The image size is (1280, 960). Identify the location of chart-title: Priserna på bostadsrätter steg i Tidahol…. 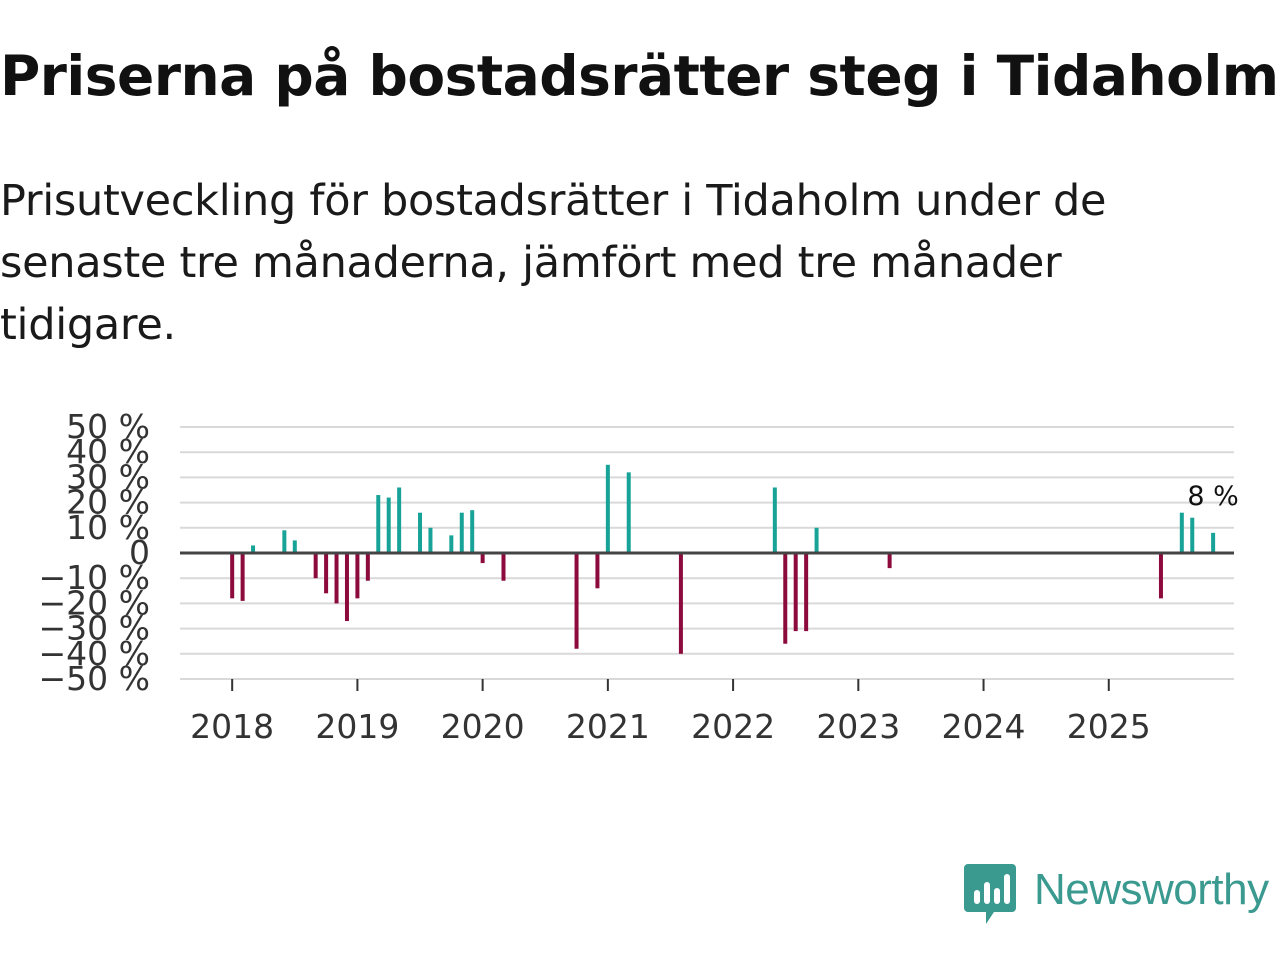
(639, 76).